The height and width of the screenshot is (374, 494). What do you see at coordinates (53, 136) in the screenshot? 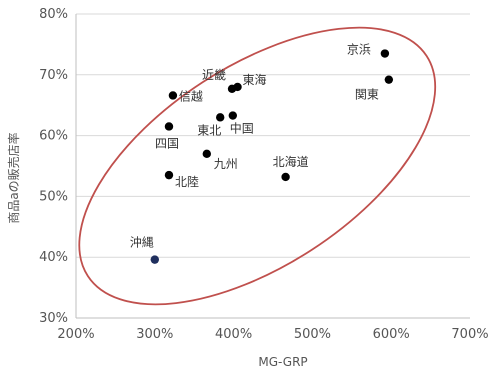
I see `y-tick-label: 60%` at bounding box center [53, 136].